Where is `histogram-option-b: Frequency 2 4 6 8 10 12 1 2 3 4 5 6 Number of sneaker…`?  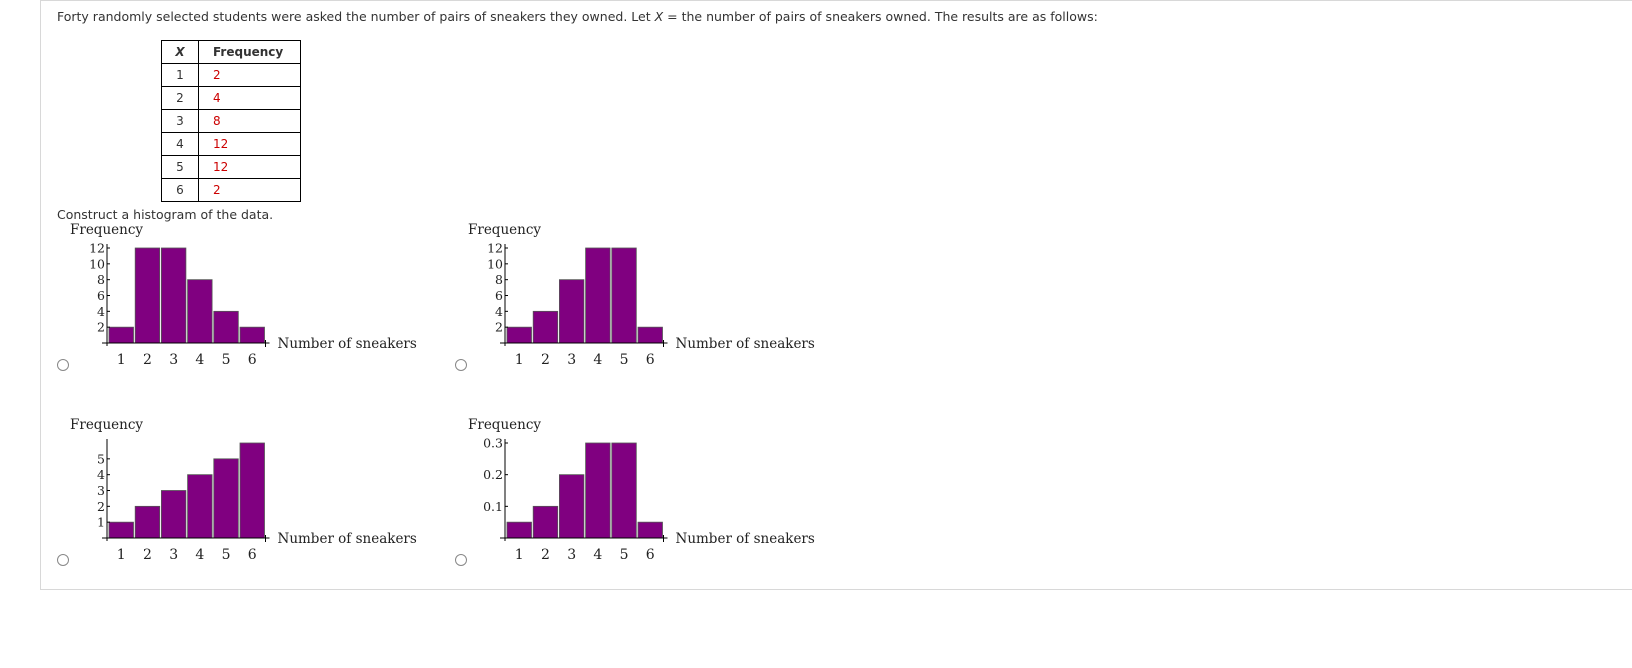
histogram-option-b: Frequency 2 4 6 8 10 12 1 2 3 4 5 6 Number of sneaker… is located at coordinates (668, 300).